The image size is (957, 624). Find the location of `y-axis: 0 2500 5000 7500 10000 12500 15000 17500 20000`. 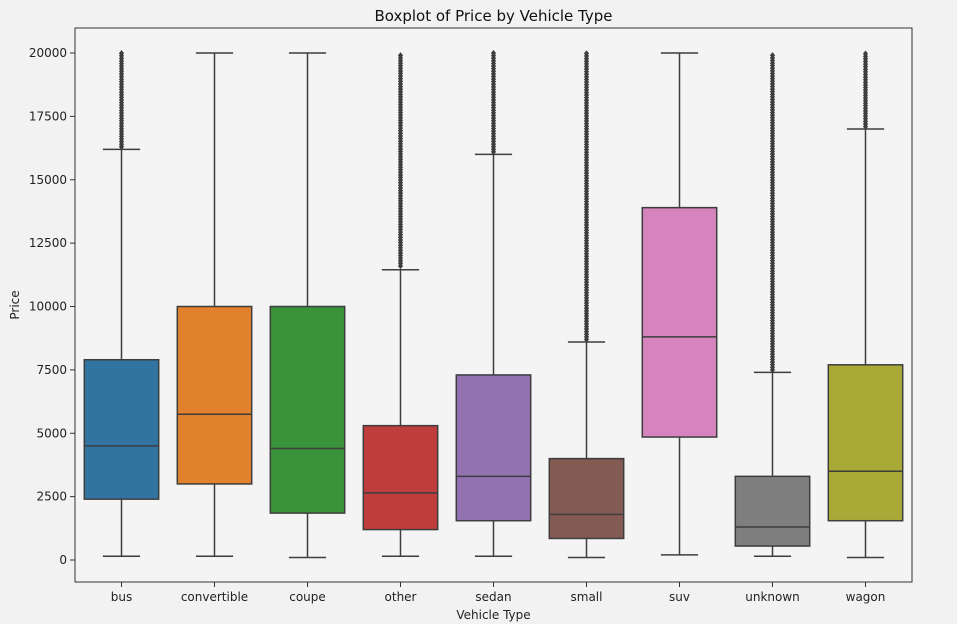

y-axis: 0 2500 5000 7500 10000 12500 15000 17500 20000 is located at coordinates (52, 306).